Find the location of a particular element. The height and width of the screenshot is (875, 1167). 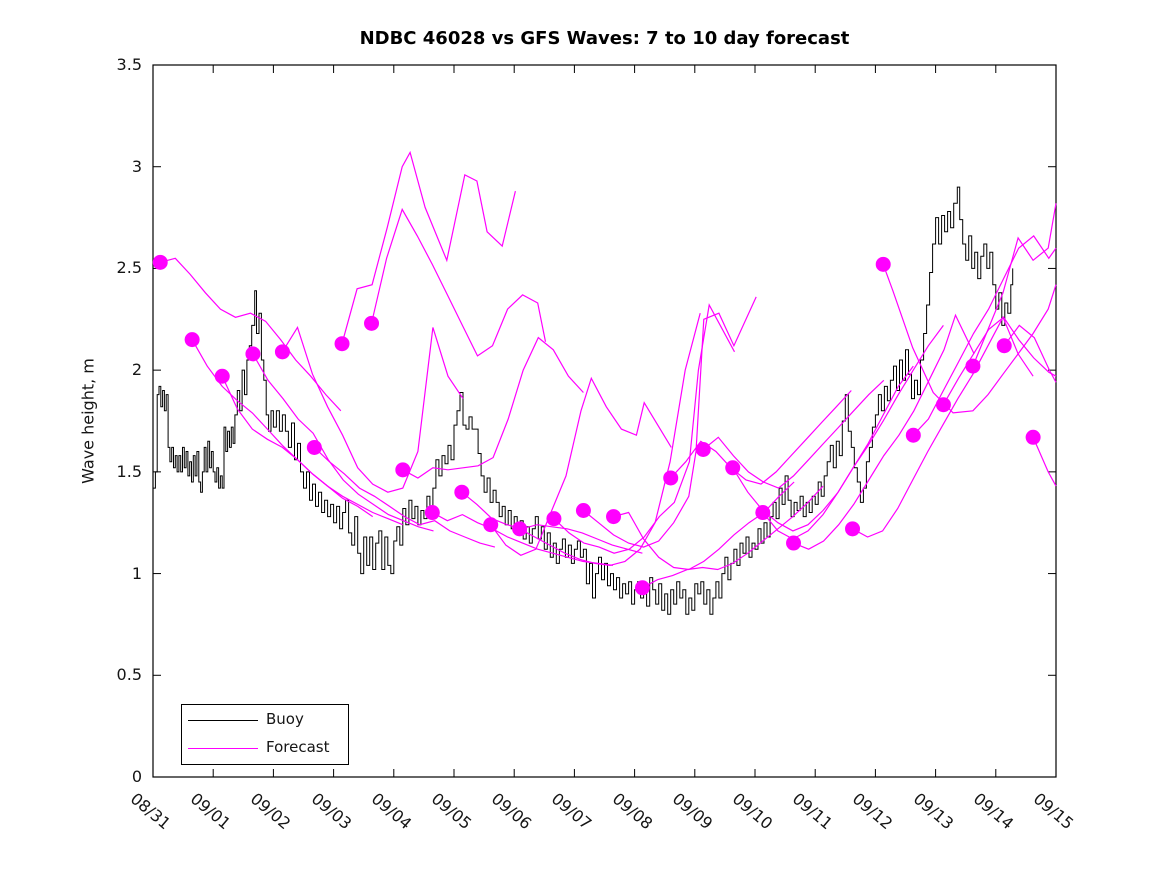

y-tick-label: 3 is located at coordinates (136, 166).